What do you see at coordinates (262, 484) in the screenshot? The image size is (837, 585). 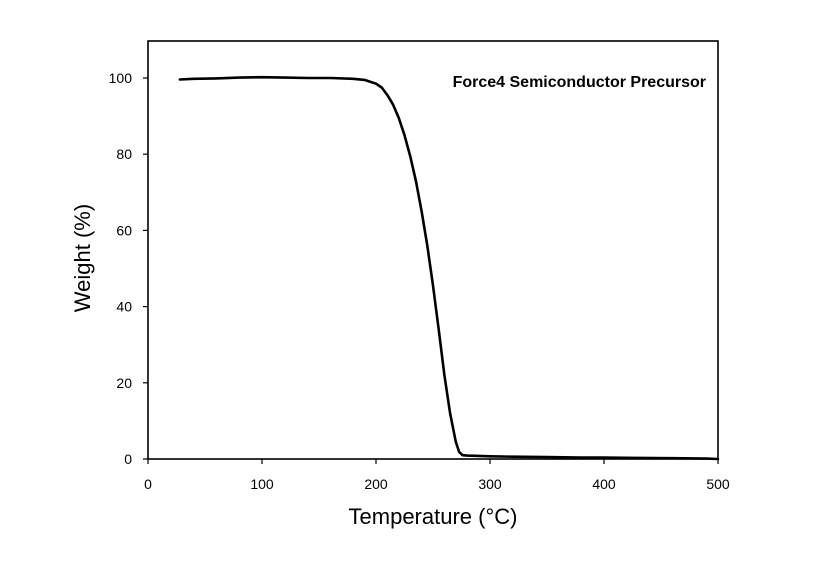 I see `x-tick-label: 100` at bounding box center [262, 484].